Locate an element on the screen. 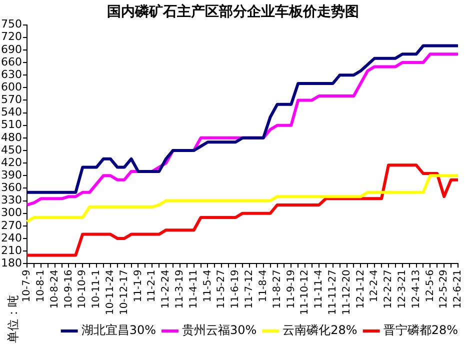  y-tick-label: 570 is located at coordinates (11, 99).